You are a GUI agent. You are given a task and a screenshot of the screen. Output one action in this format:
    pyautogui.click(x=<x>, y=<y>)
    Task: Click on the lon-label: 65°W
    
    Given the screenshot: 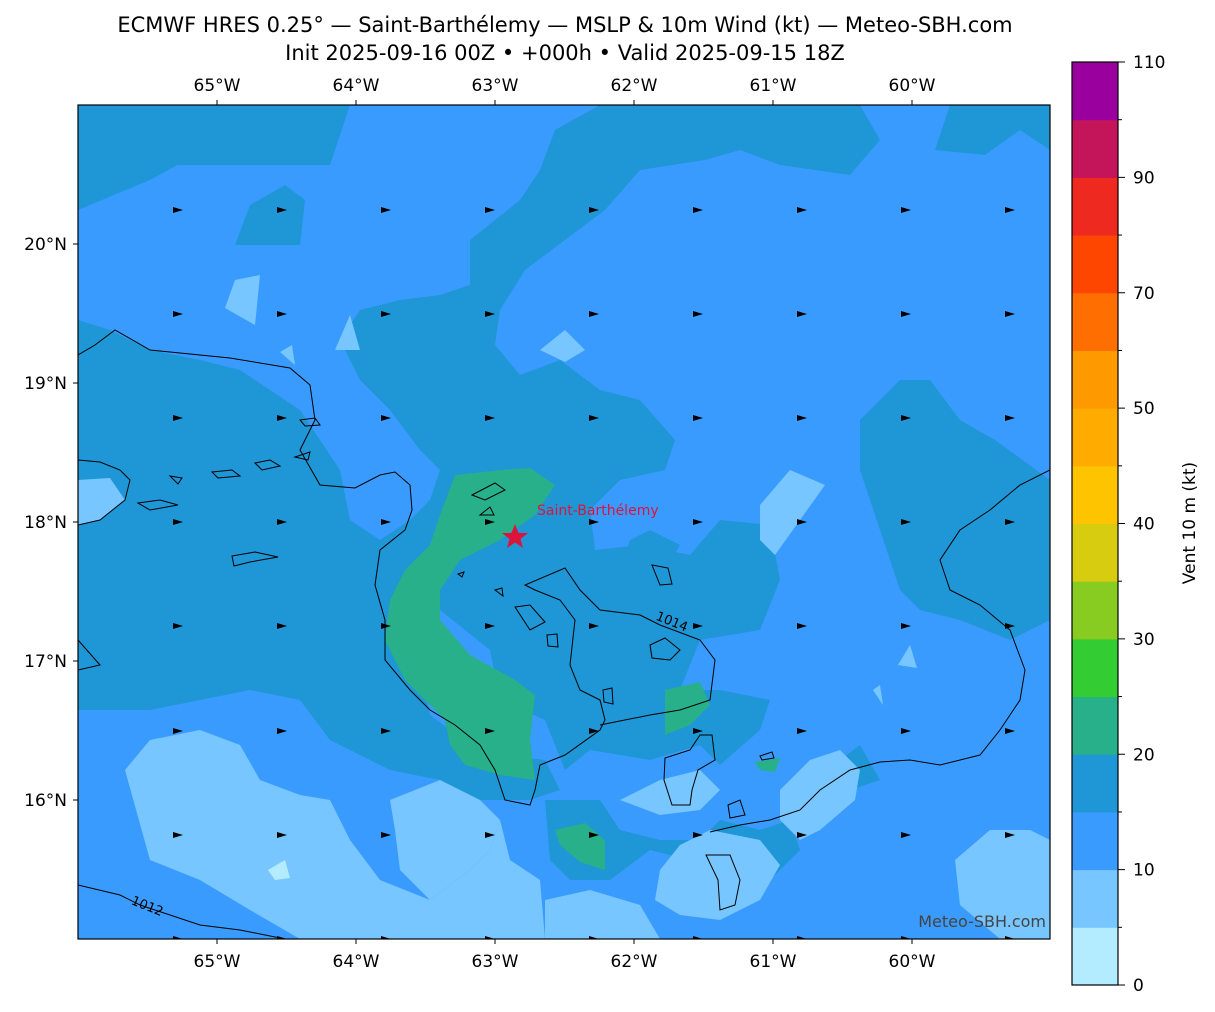 What is the action you would take?
    pyautogui.click(x=217, y=962)
    